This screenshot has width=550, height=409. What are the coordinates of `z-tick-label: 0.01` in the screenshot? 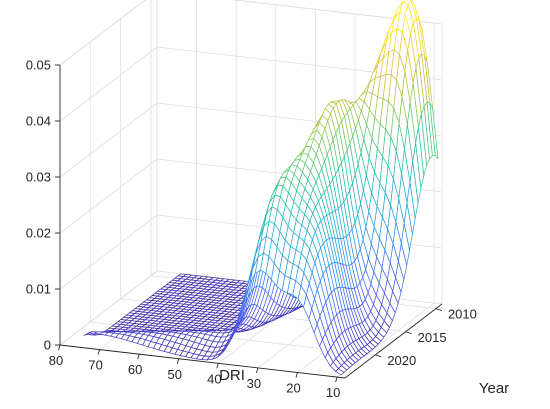 It's located at (38, 289).